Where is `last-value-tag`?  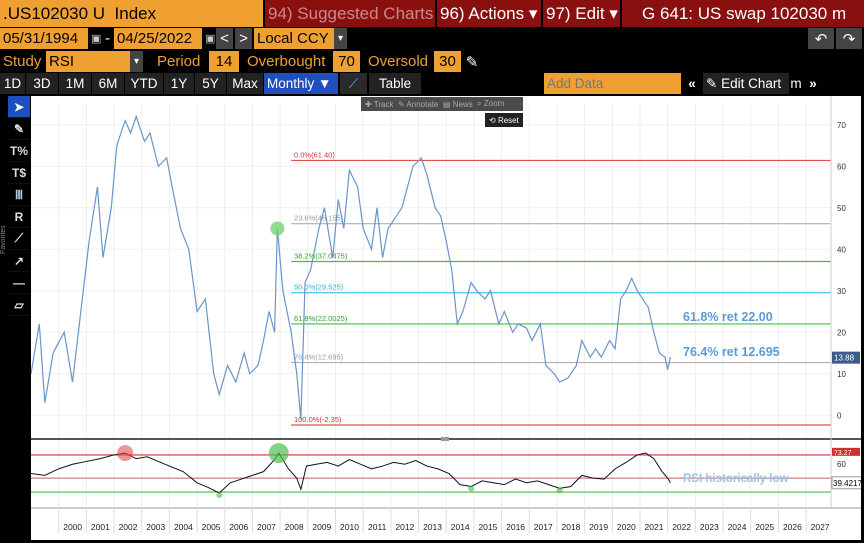 last-value-tag is located at coordinates (846, 357).